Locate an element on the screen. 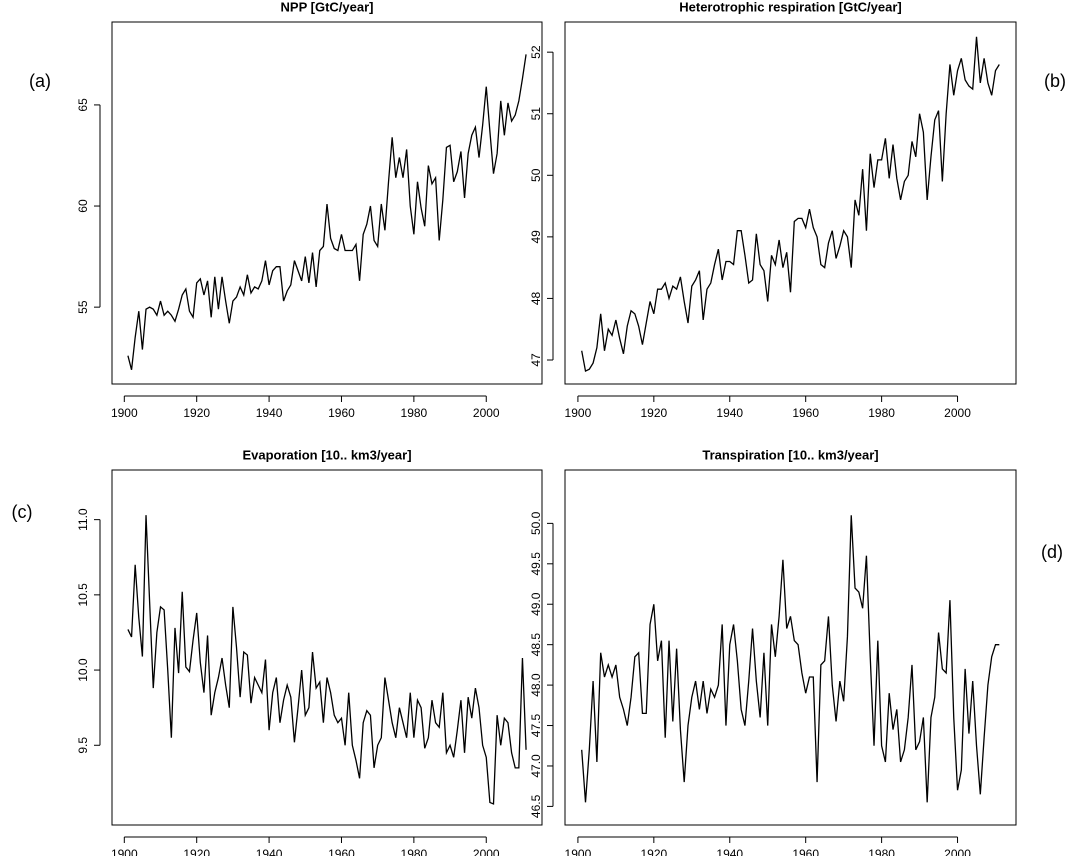 This screenshot has height=856, width=1080. y-tick-label: 52 is located at coordinates (536, 52).